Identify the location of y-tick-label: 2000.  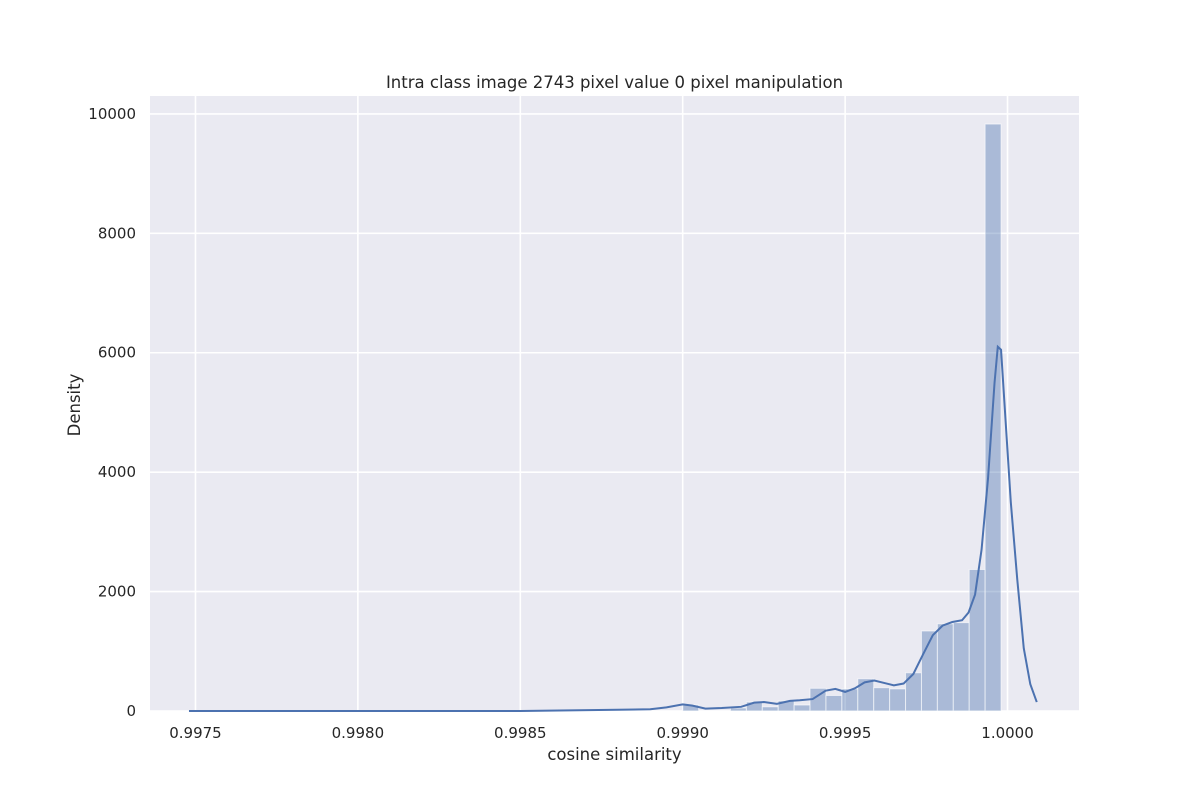
(117, 592).